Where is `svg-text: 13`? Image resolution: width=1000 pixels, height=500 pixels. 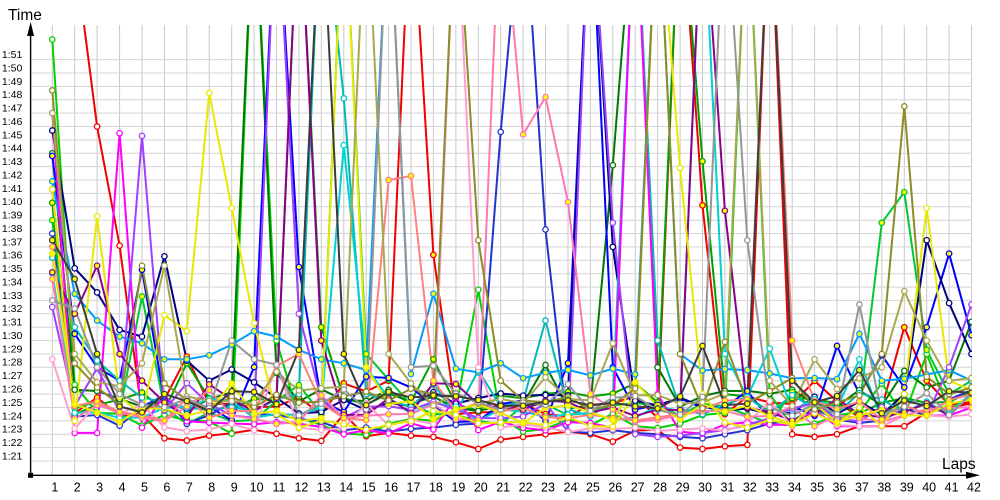
svg-text: 13 is located at coordinates (324, 488).